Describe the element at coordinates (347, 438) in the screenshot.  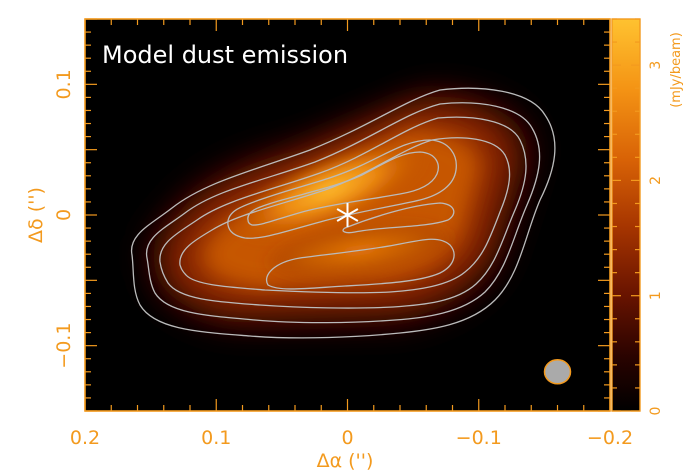
I see `x-tick-label: 0` at that location.